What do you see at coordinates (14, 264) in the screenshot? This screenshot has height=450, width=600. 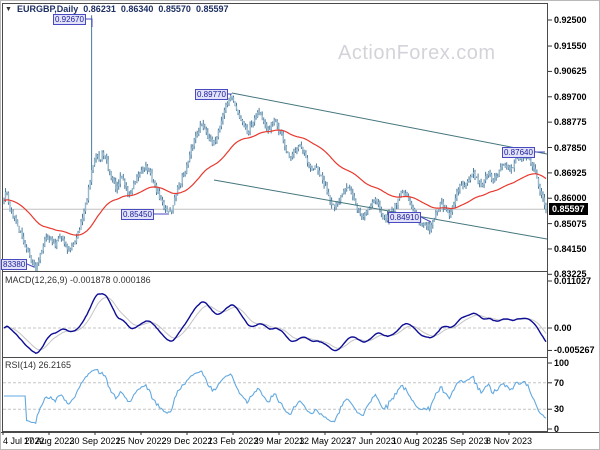 I see `price-annotation-83380: 83380` at bounding box center [14, 264].